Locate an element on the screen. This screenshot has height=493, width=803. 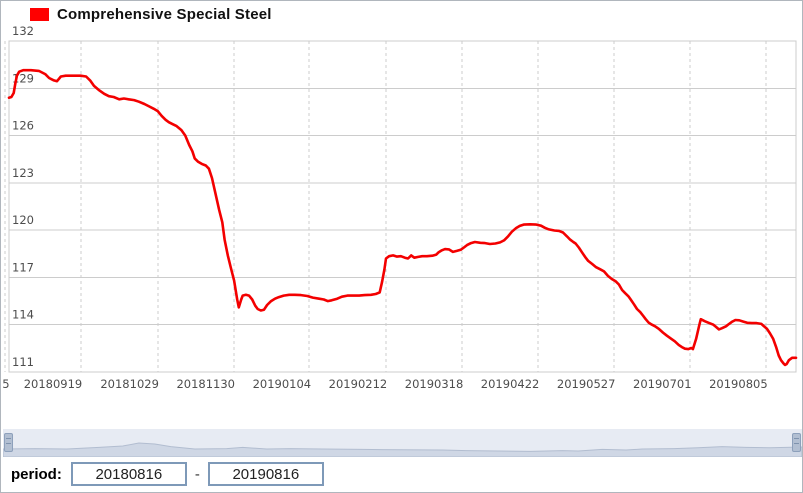
svg-text: 123 is located at coordinates (23, 173).